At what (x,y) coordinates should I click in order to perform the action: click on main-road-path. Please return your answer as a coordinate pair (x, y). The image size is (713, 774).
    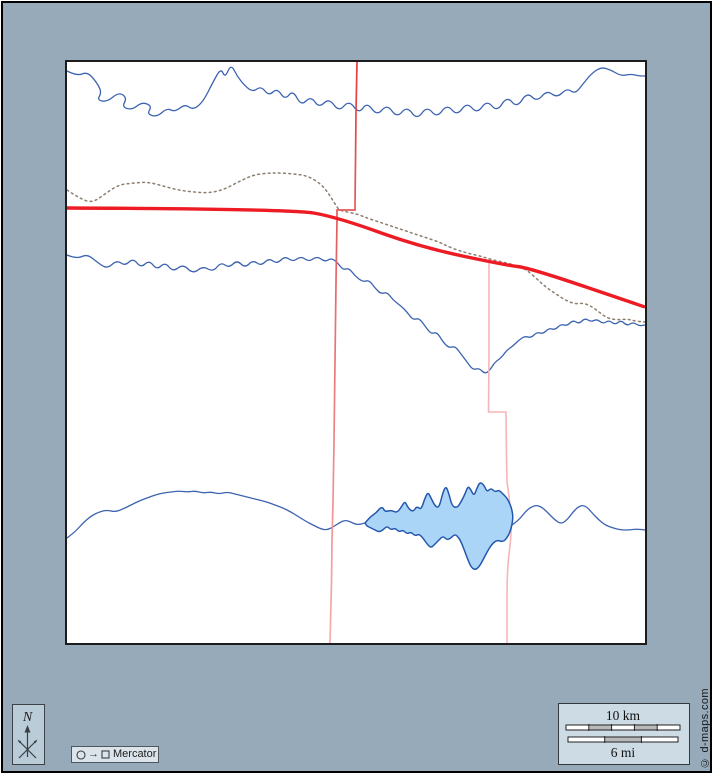
    Looking at the image, I should click on (356, 257).